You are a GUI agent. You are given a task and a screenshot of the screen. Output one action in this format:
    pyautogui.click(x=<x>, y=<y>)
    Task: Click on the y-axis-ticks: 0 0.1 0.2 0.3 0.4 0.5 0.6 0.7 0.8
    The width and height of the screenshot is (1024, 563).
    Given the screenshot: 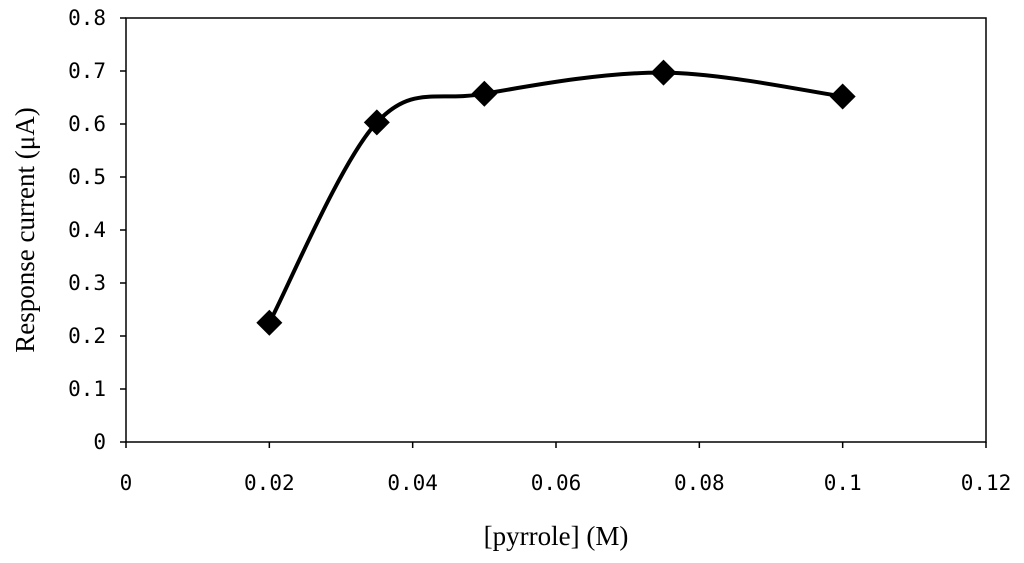 What is the action you would take?
    pyautogui.click(x=97, y=230)
    